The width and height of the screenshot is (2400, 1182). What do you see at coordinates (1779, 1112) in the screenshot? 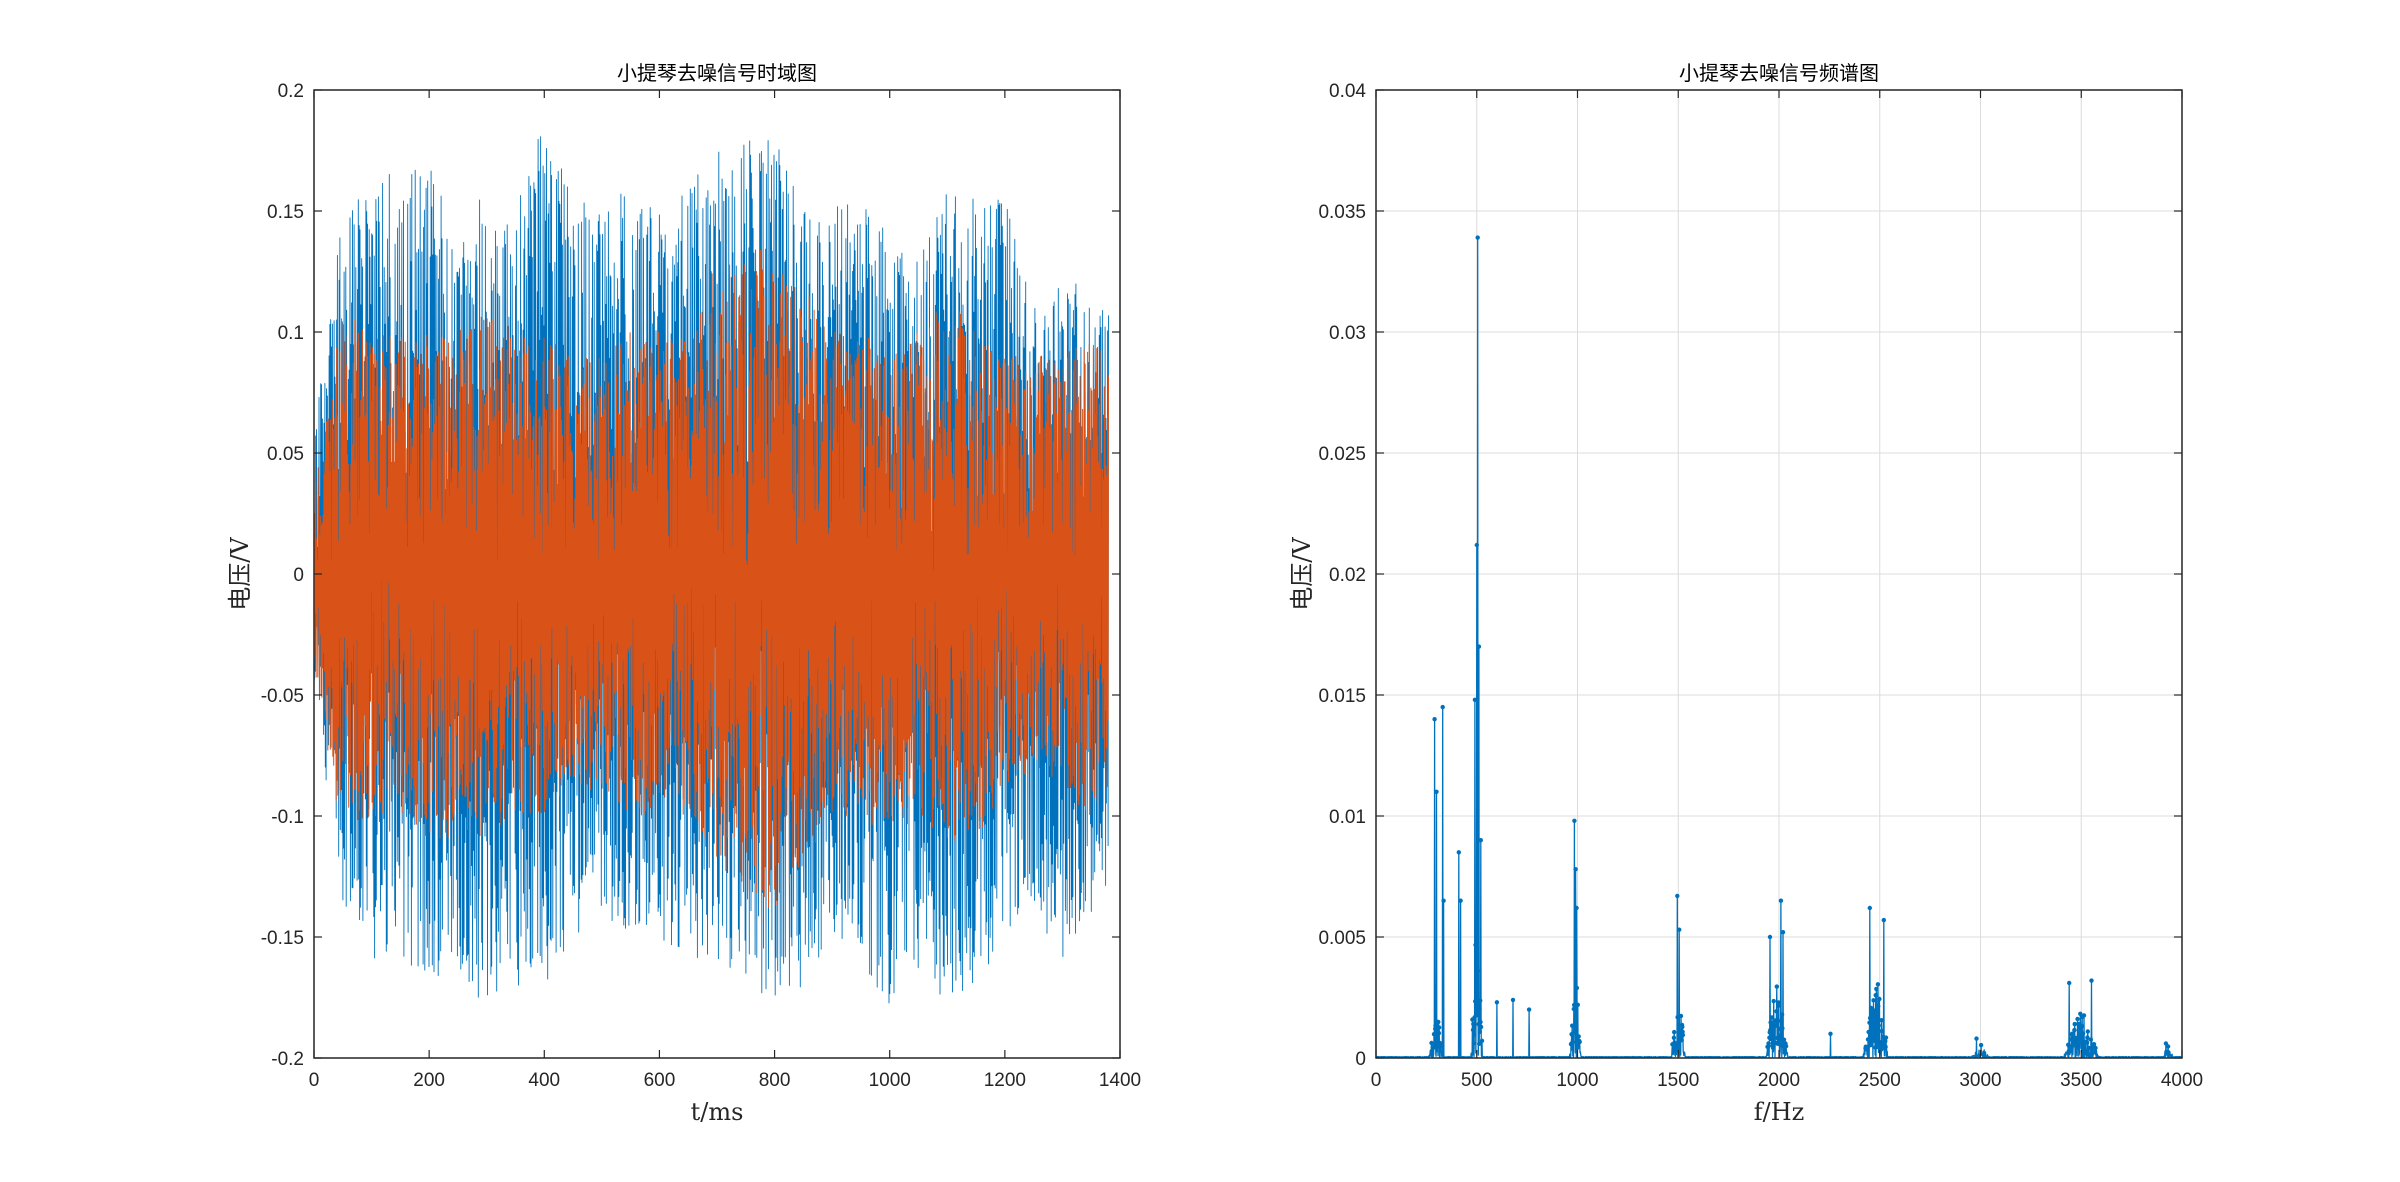
I see `spectrum-plot-xlabel: f/Hz` at bounding box center [1779, 1112].